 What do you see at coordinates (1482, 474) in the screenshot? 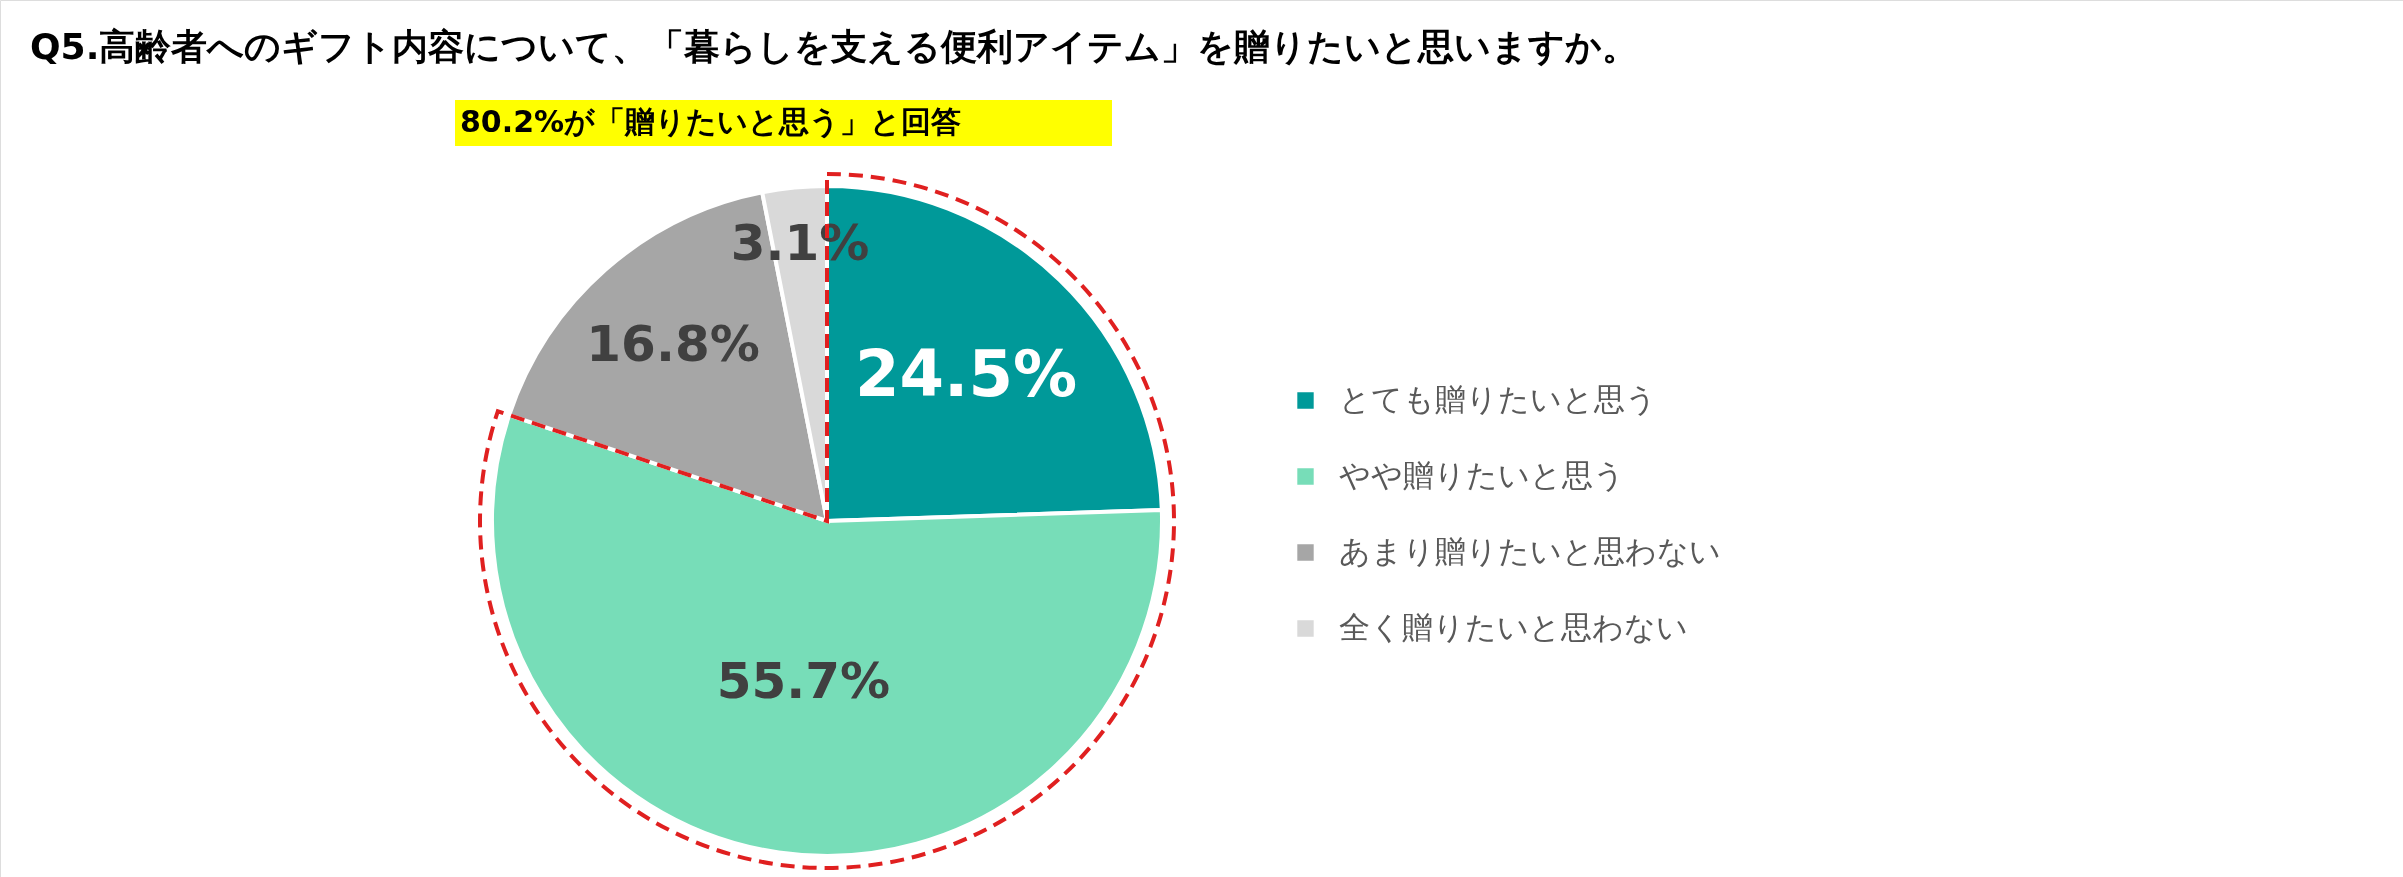
I see `legend-label: やや贈りたいと思う` at bounding box center [1482, 474].